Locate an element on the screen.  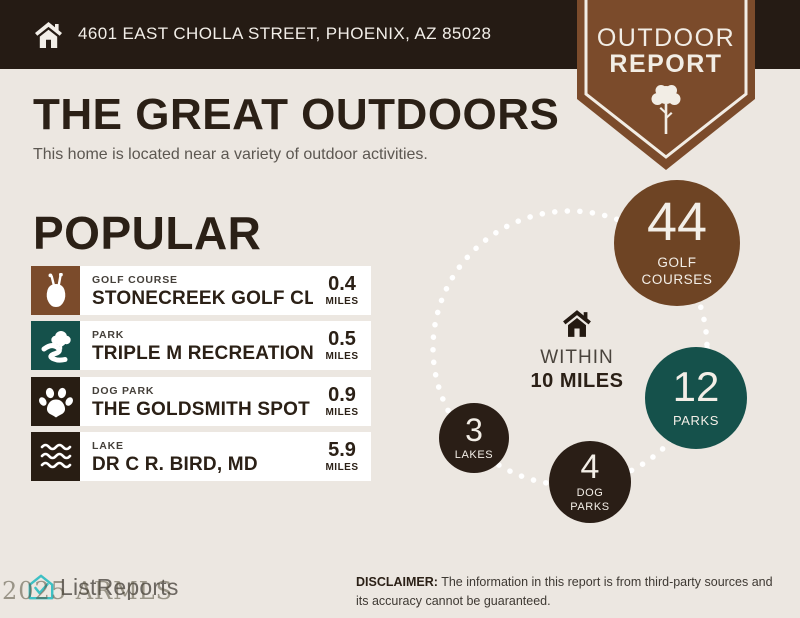
disclaimer-label: DISCLAIMER: is located at coordinates (397, 582).